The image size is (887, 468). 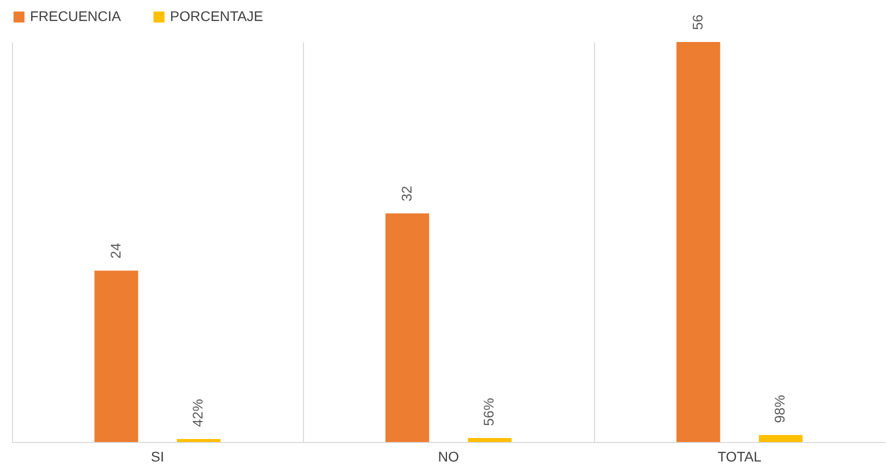 I want to click on data-label: 56, so click(x=697, y=22).